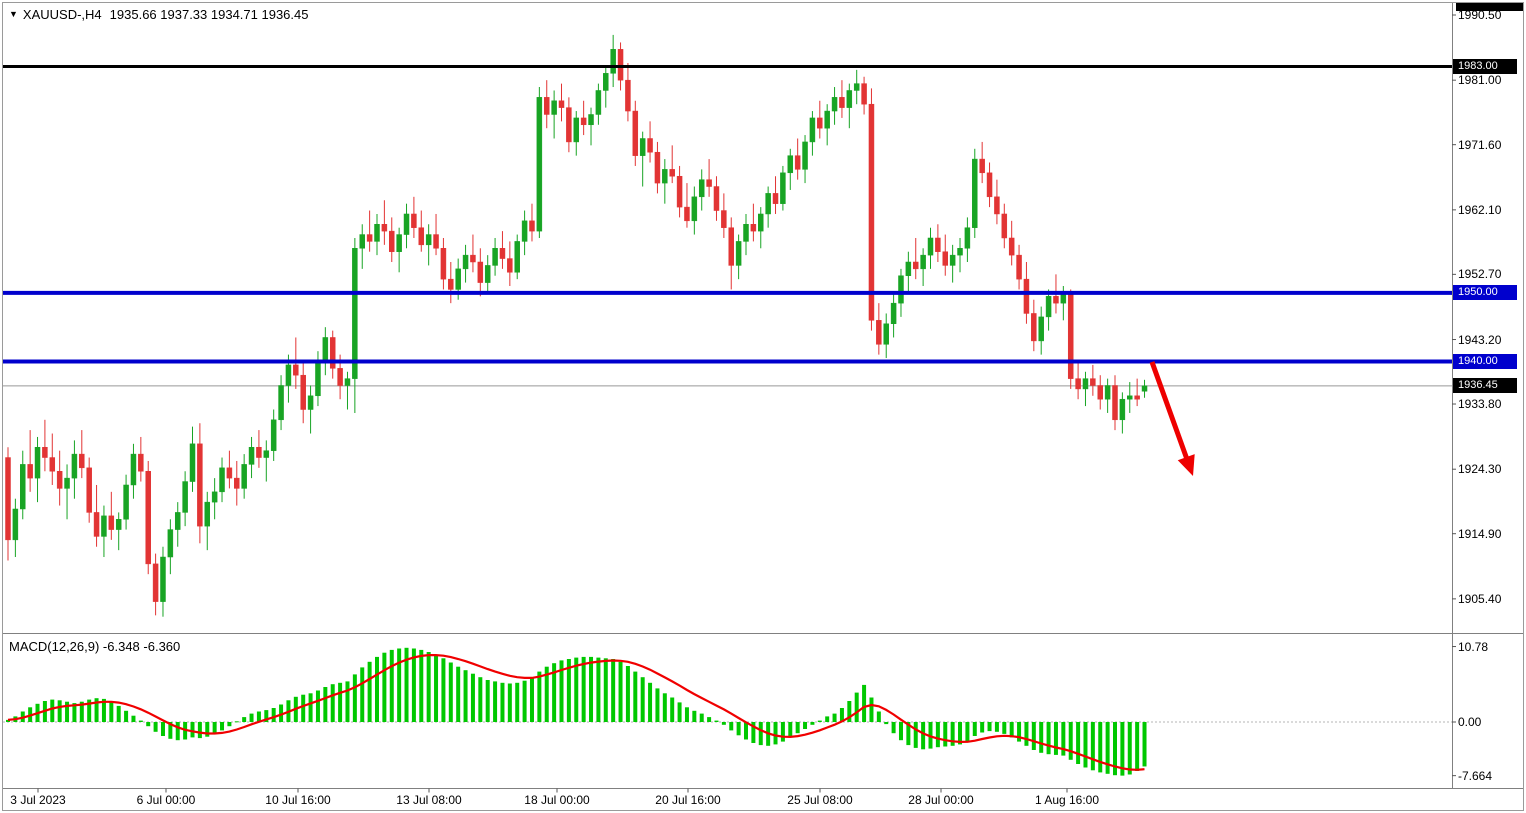 The height and width of the screenshot is (813, 1526). I want to click on macd-histogram, so click(576, 711).